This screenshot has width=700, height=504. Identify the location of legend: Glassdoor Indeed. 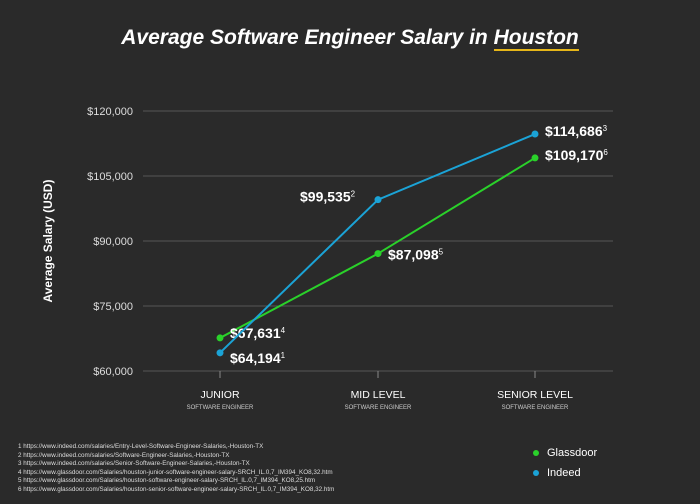
(565, 463).